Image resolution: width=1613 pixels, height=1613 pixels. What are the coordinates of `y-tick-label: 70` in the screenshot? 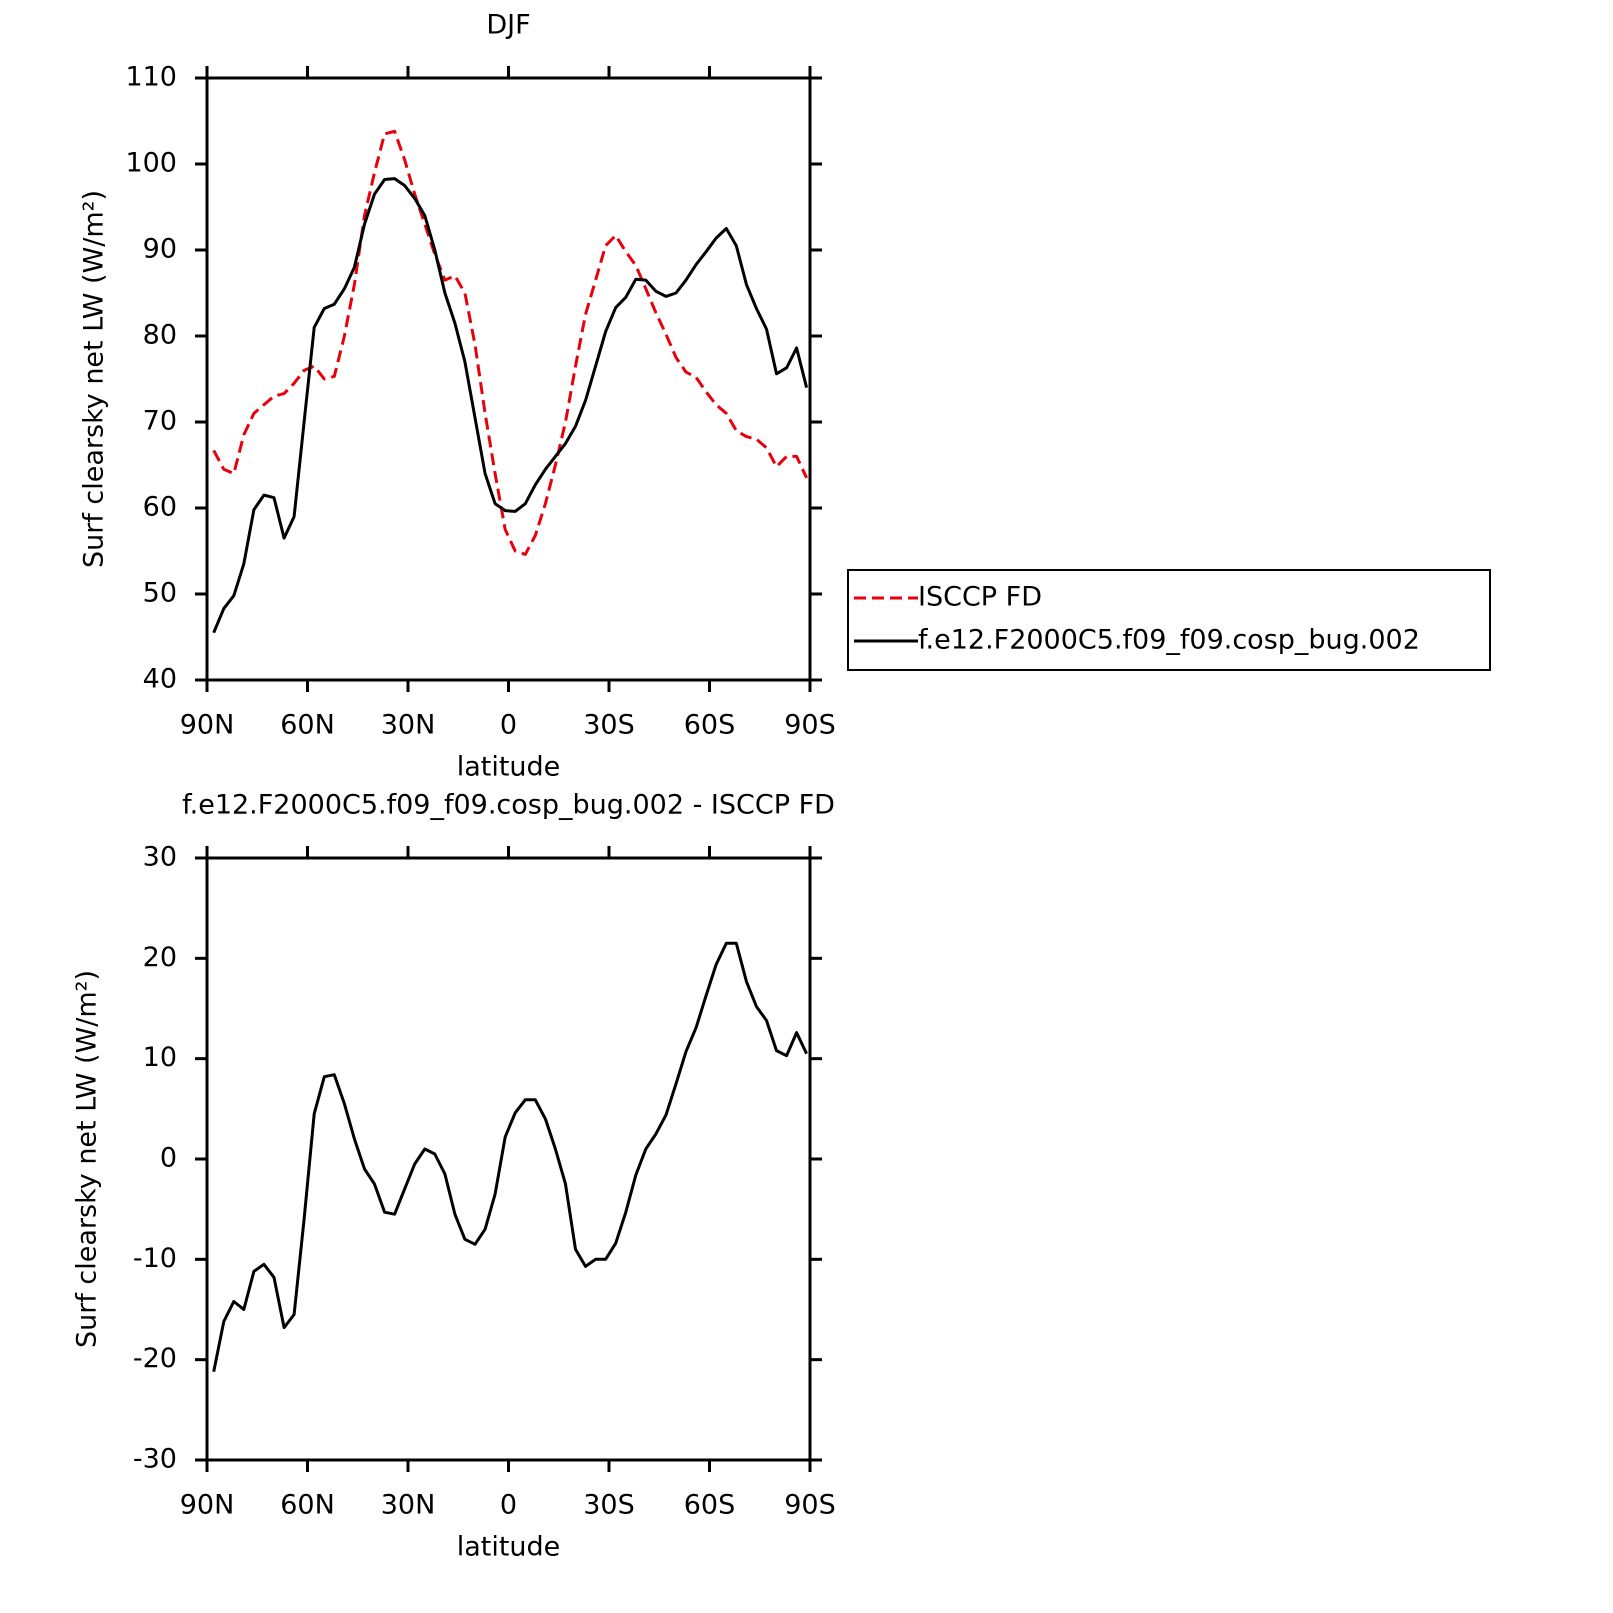 It's located at (160, 421).